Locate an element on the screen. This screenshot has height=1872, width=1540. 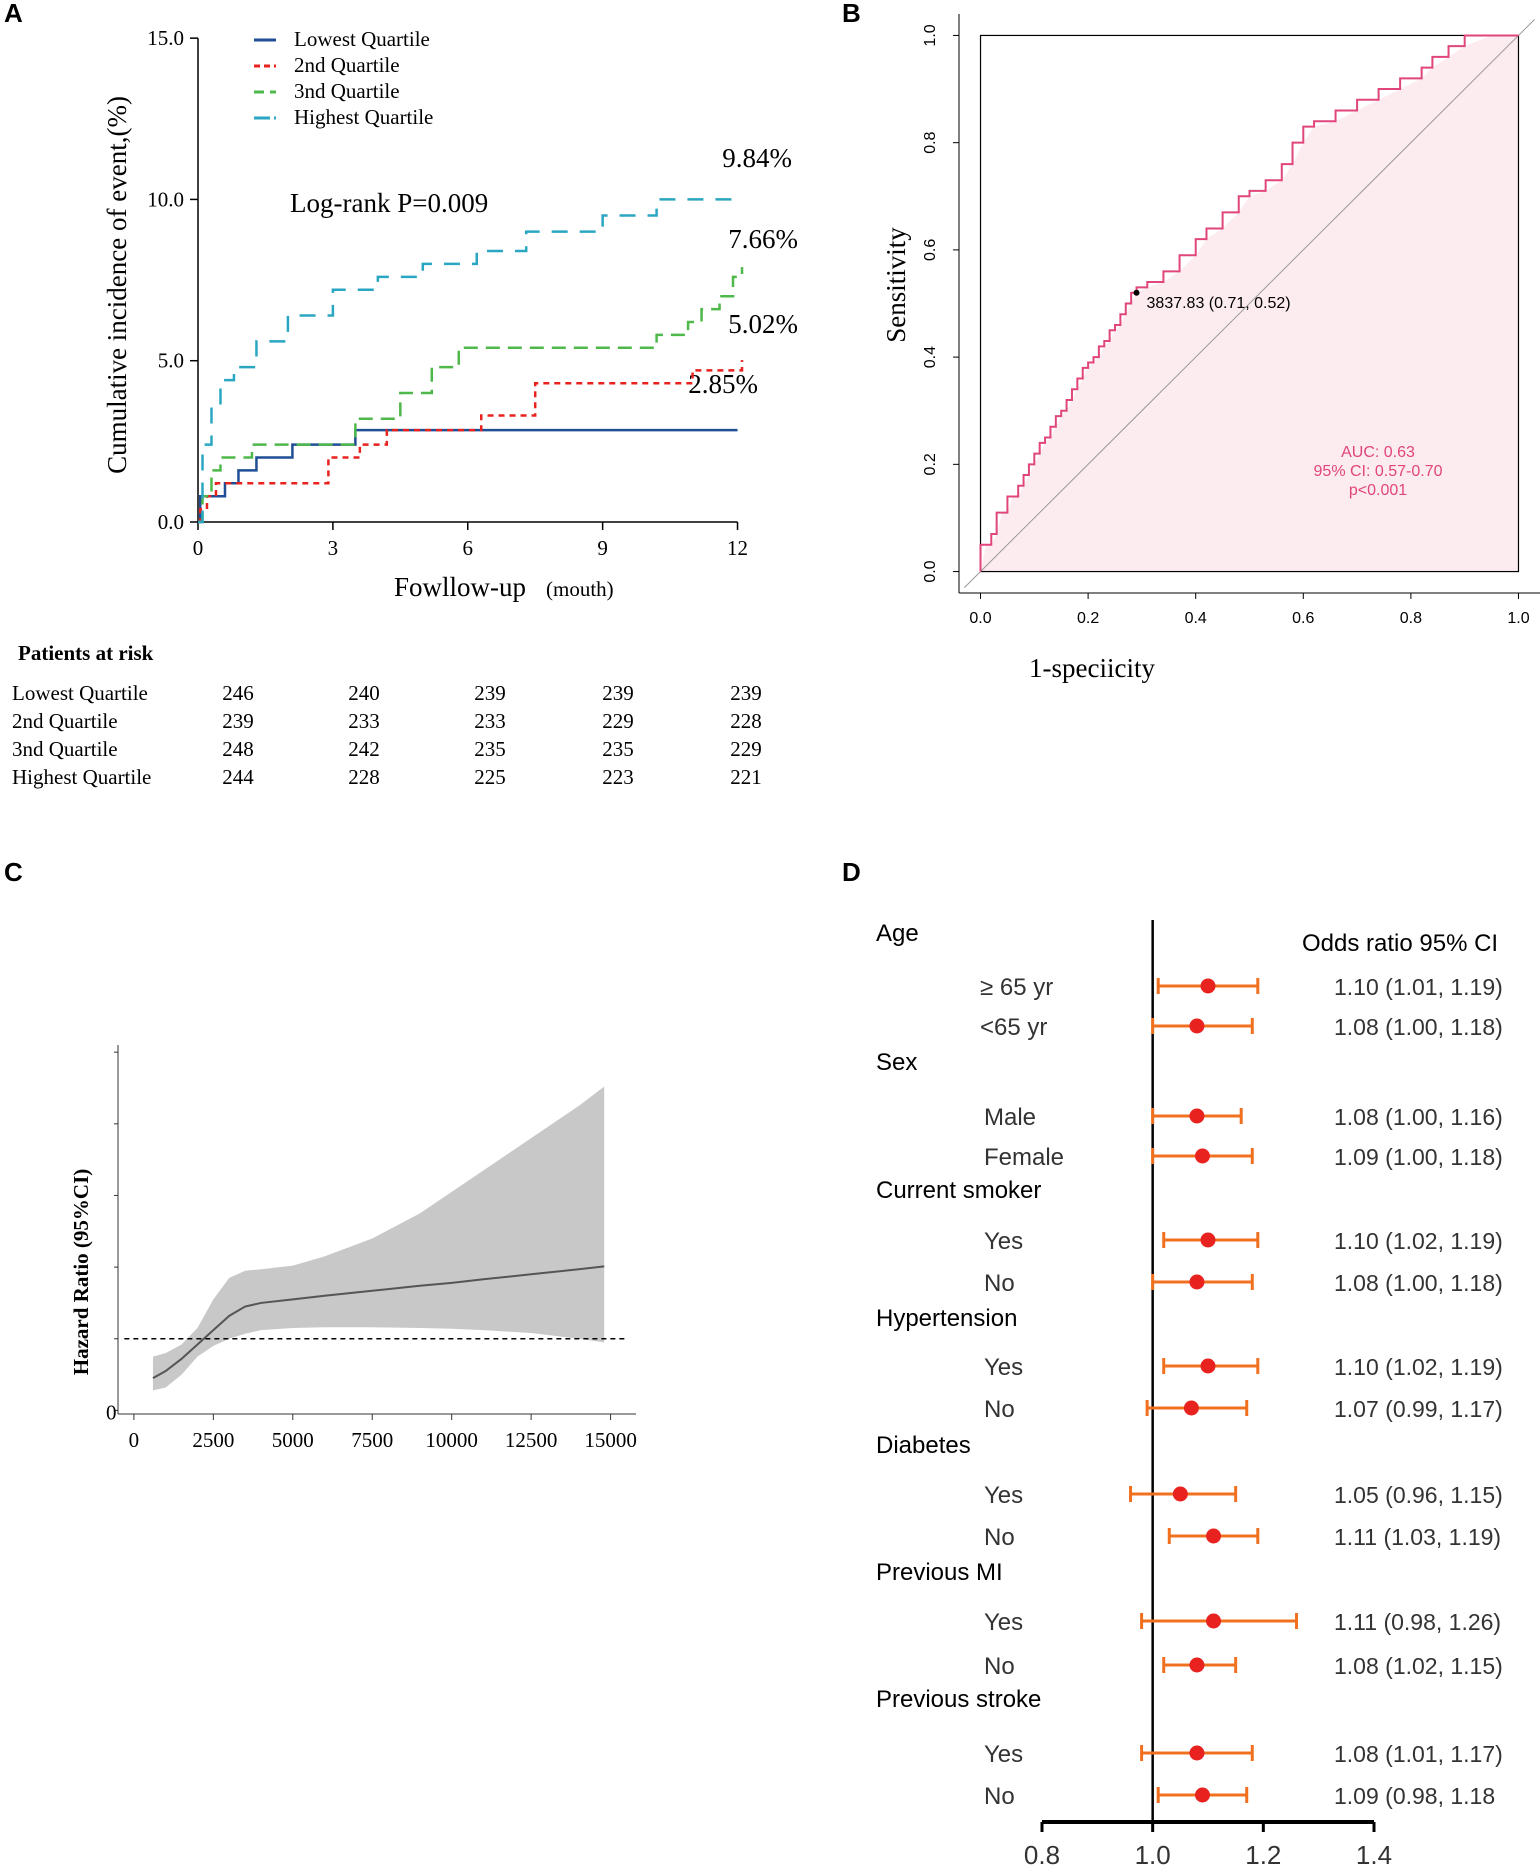
forest-or-text: 1.08 (1.01, 1.17) is located at coordinates (1418, 1754).